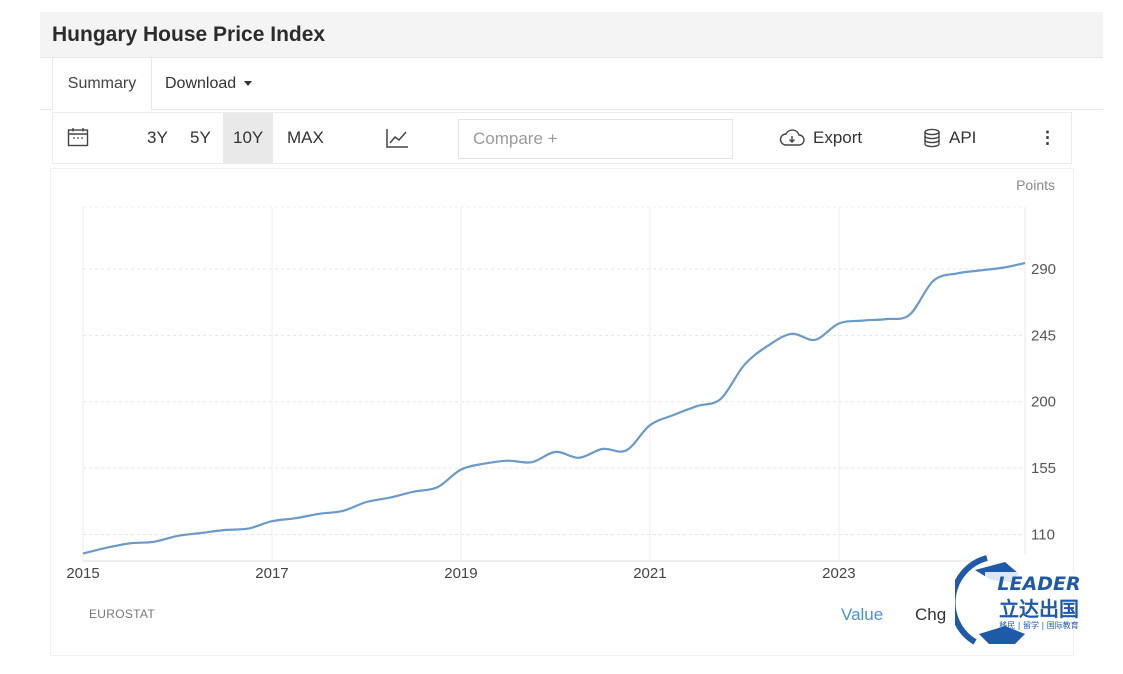 The image size is (1123, 674). What do you see at coordinates (838, 573) in the screenshot?
I see `x-tick-label: 2023` at bounding box center [838, 573].